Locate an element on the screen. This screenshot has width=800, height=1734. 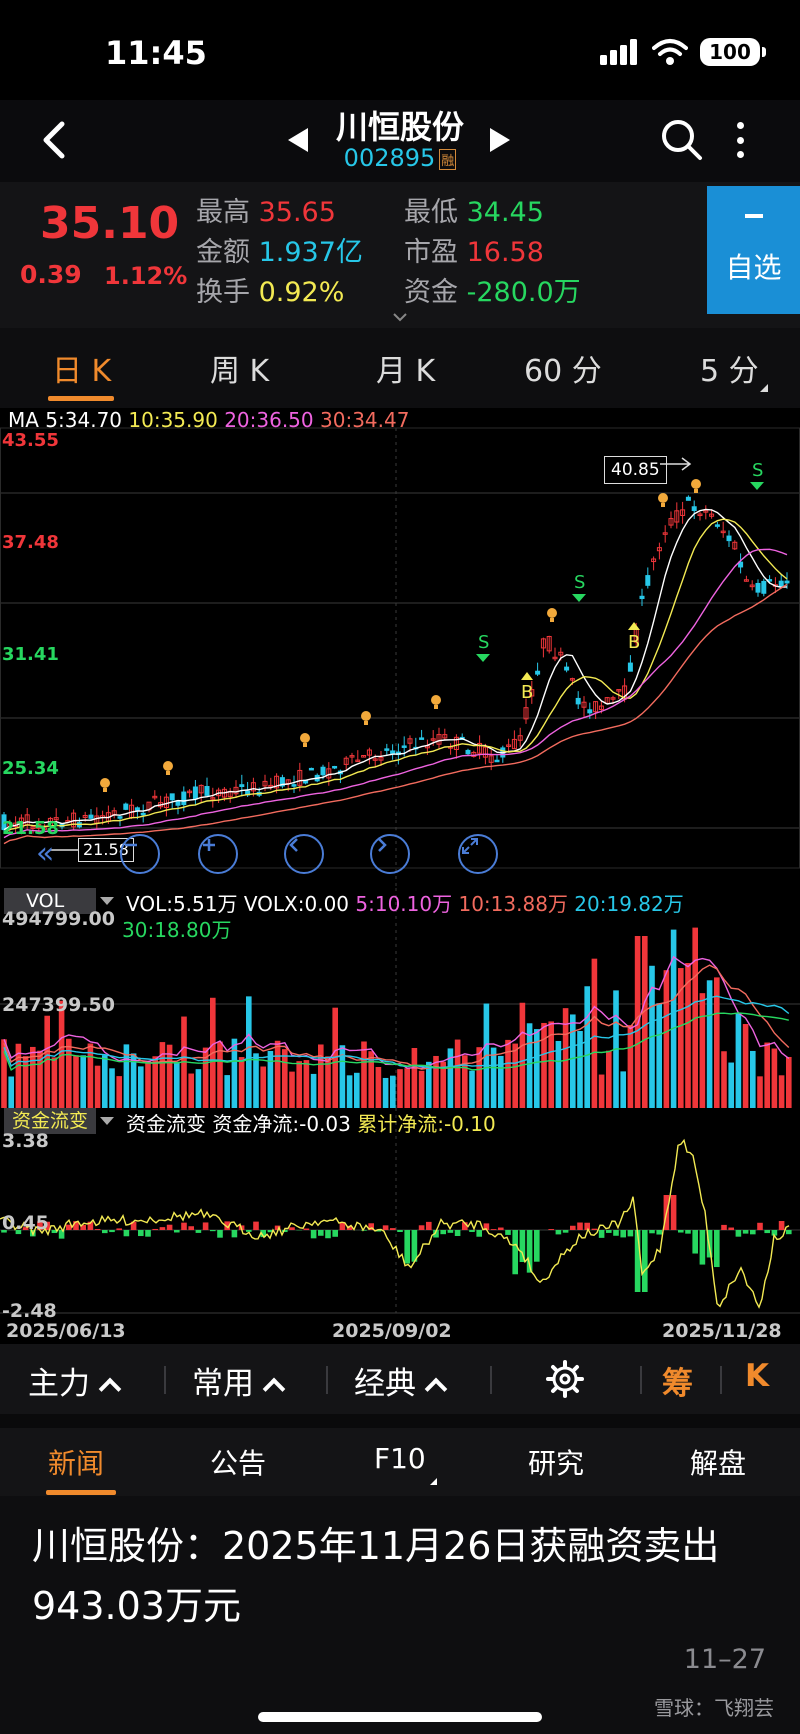
plus-icon is located at coordinates (209, 845).